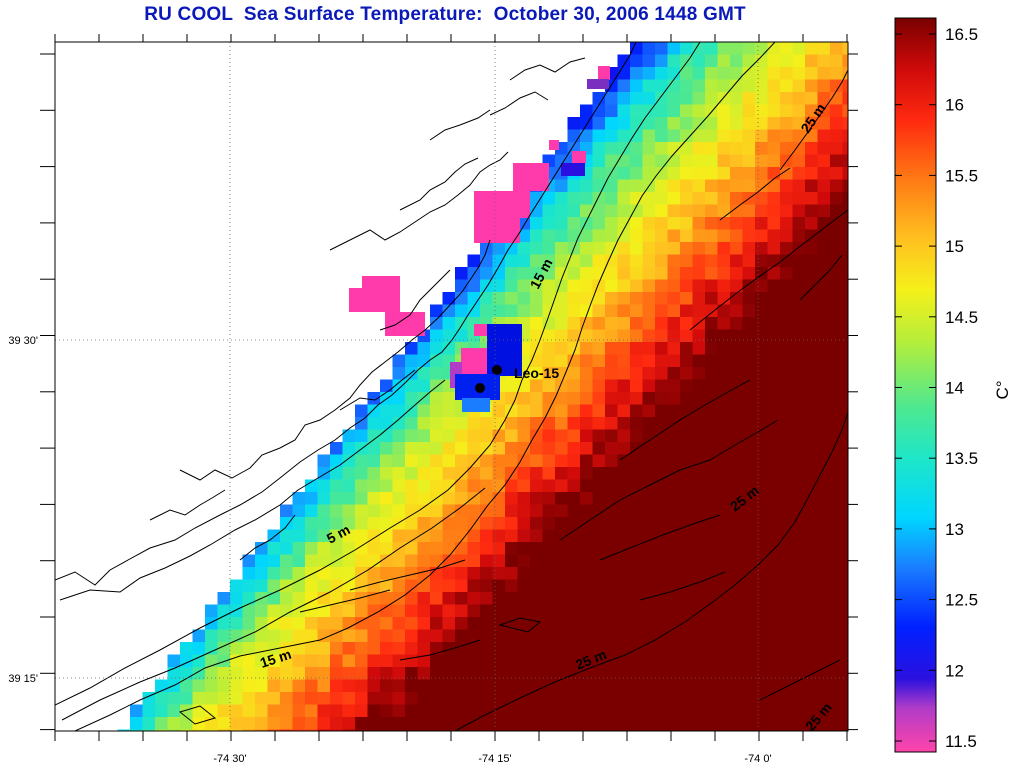  I want to click on lat-tick-label: 39 15', so click(23, 679).